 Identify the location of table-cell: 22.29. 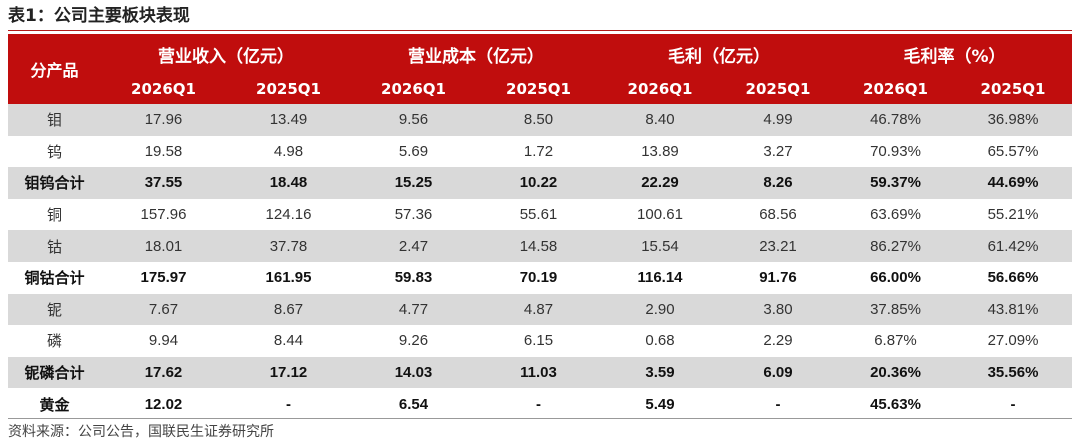
(660, 183).